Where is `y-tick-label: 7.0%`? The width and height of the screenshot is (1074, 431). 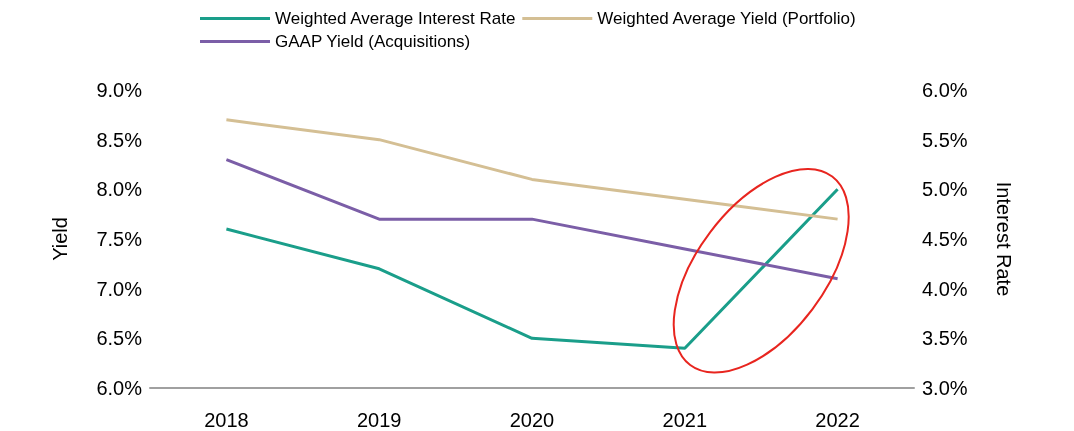 y-tick-label: 7.0% is located at coordinates (119, 288).